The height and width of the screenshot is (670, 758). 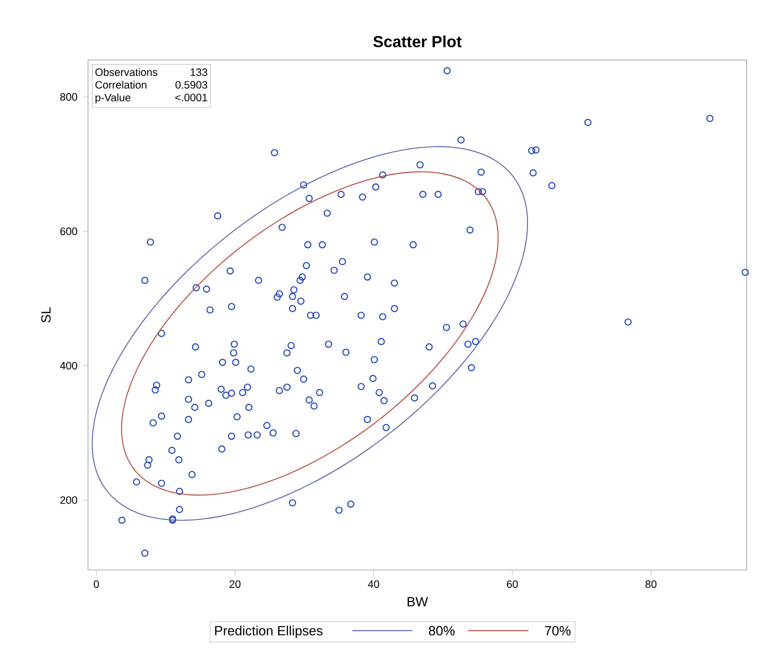 I want to click on annotation: 133, so click(x=199, y=72).